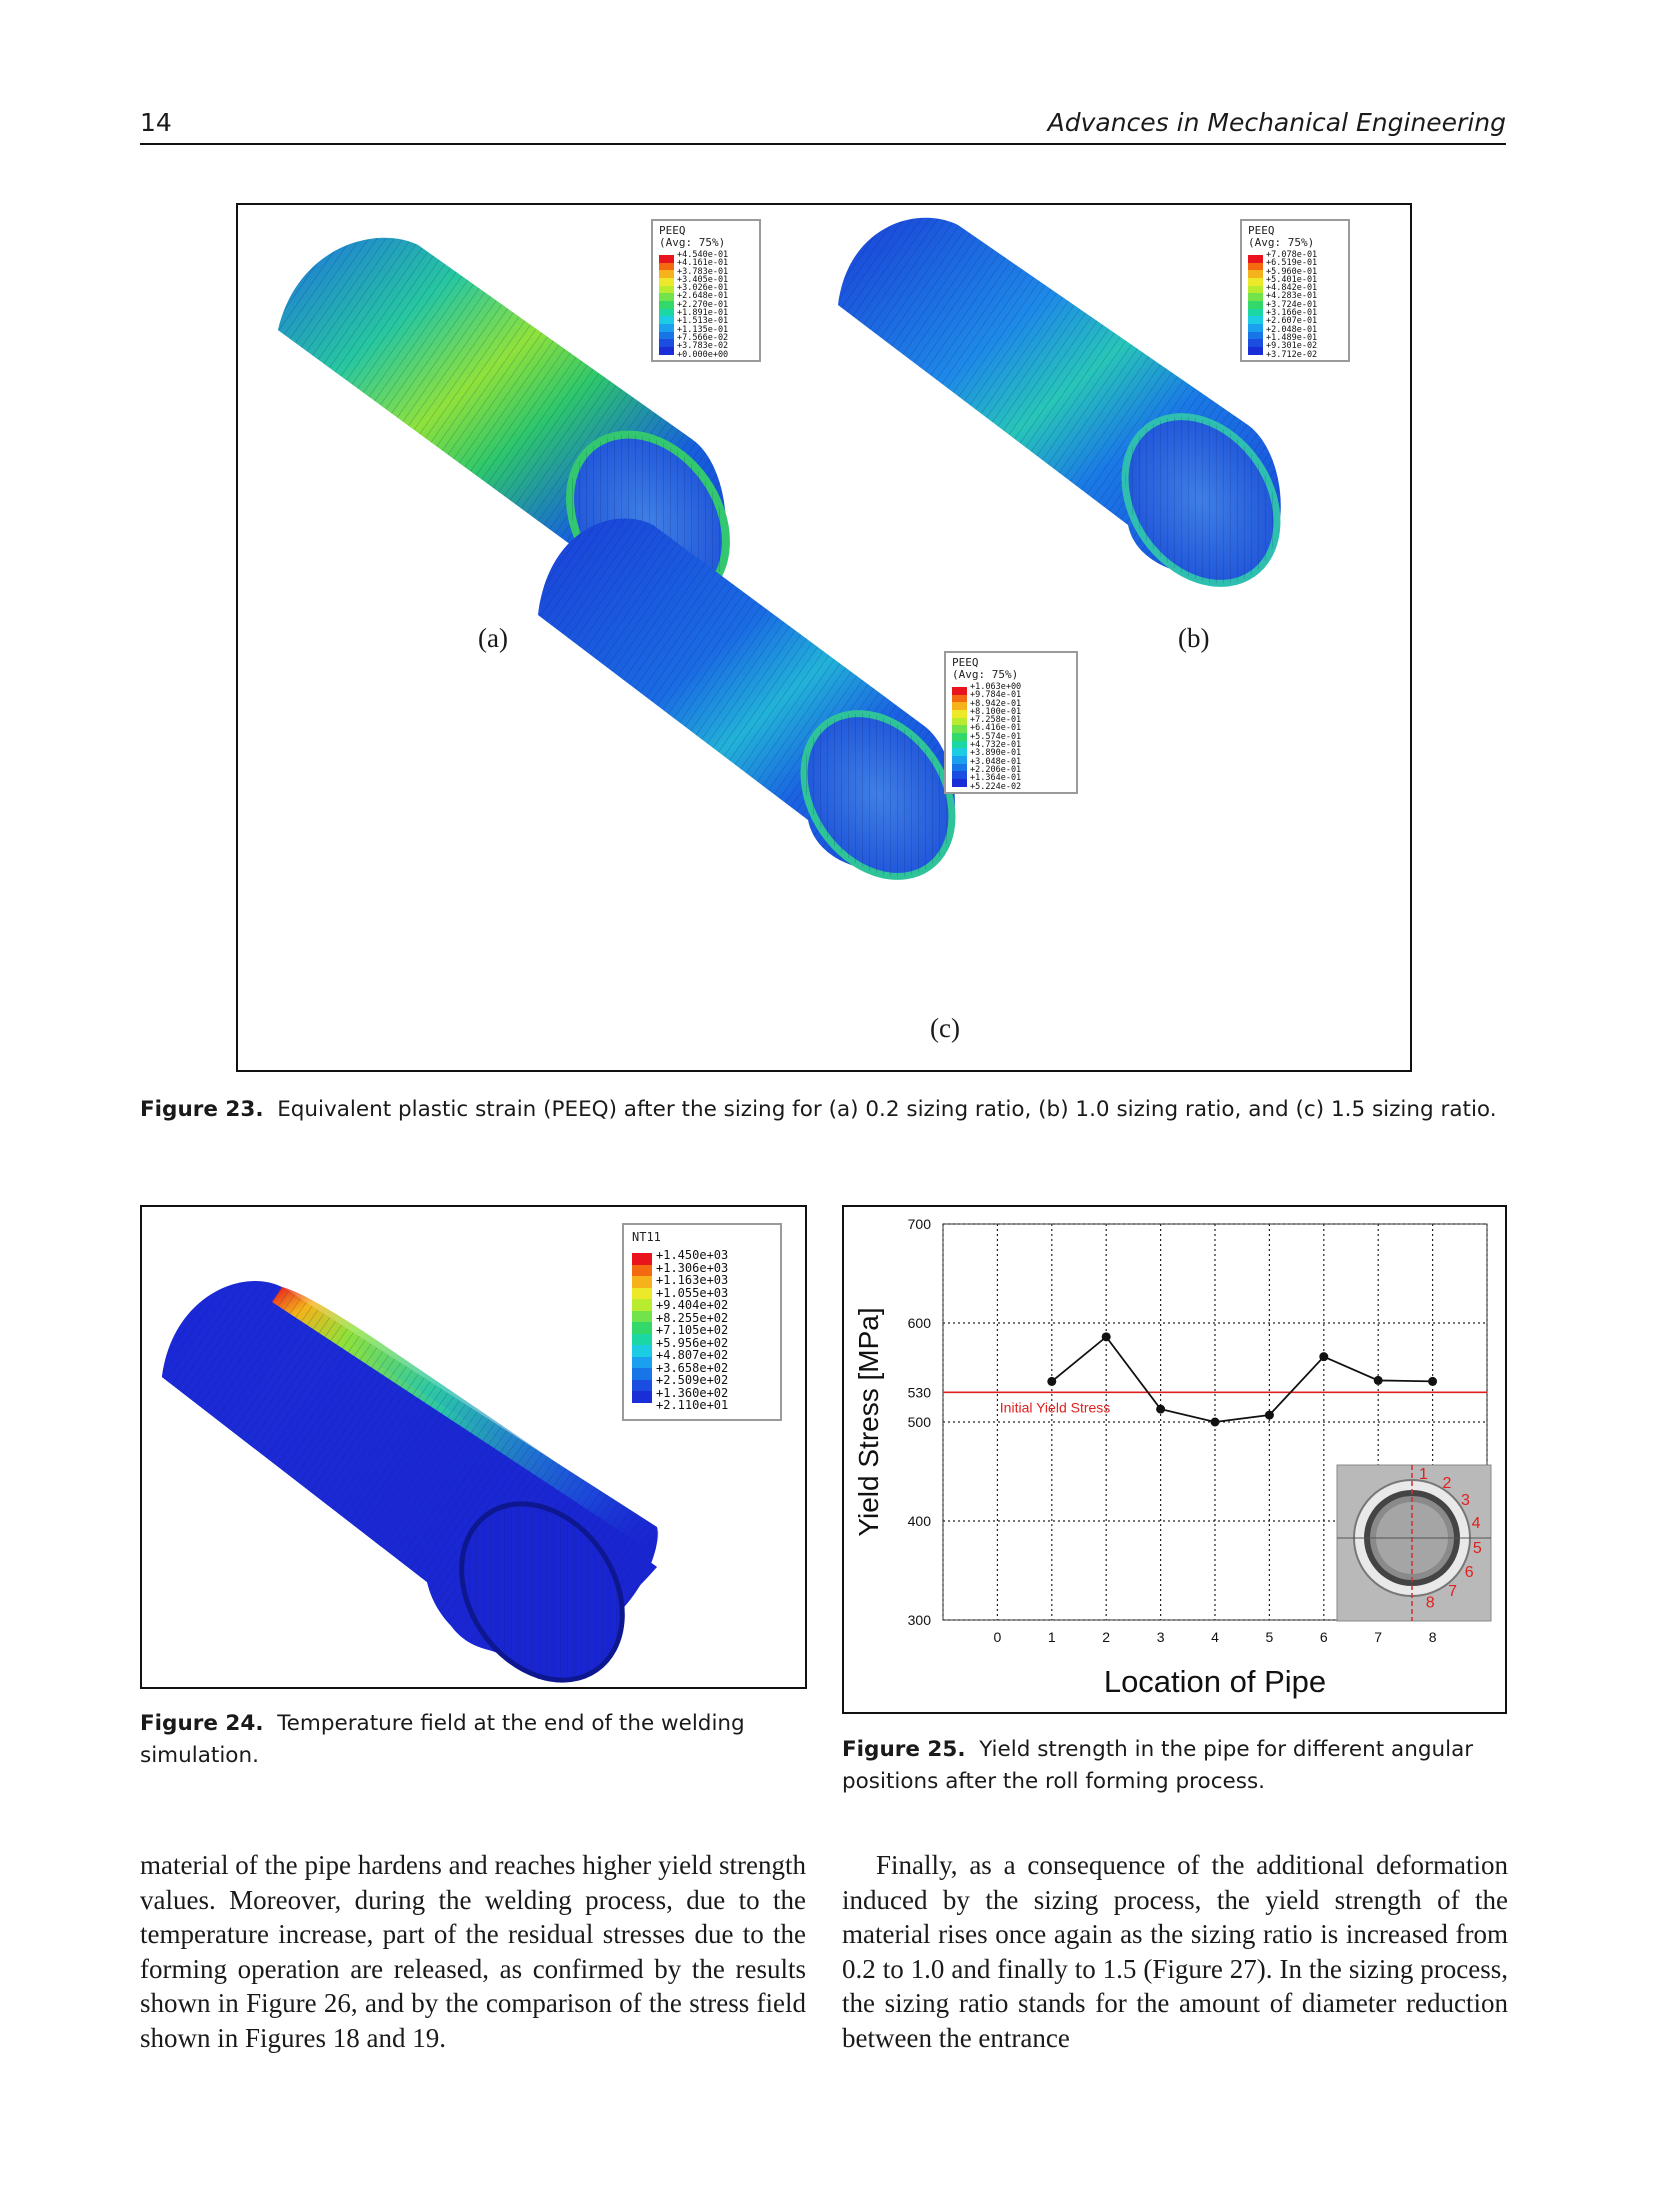 Image resolution: width=1654 pixels, height=2205 pixels. I want to click on inset-position-label: 5, so click(1477, 1548).